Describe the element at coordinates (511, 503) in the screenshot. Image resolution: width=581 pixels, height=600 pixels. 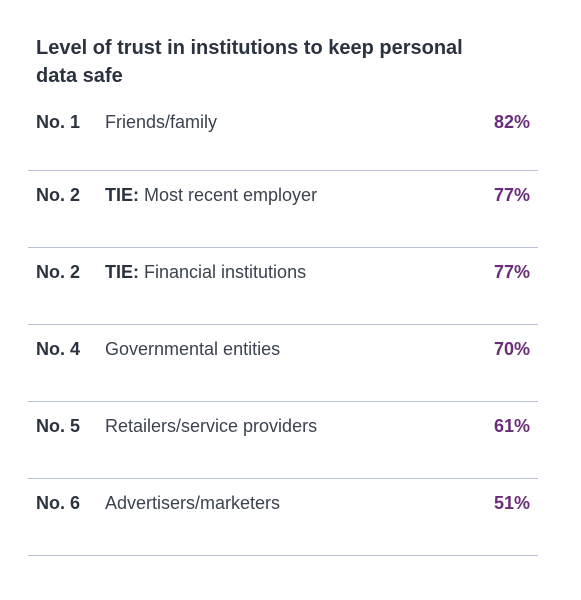
I see `percent-value: 51%` at that location.